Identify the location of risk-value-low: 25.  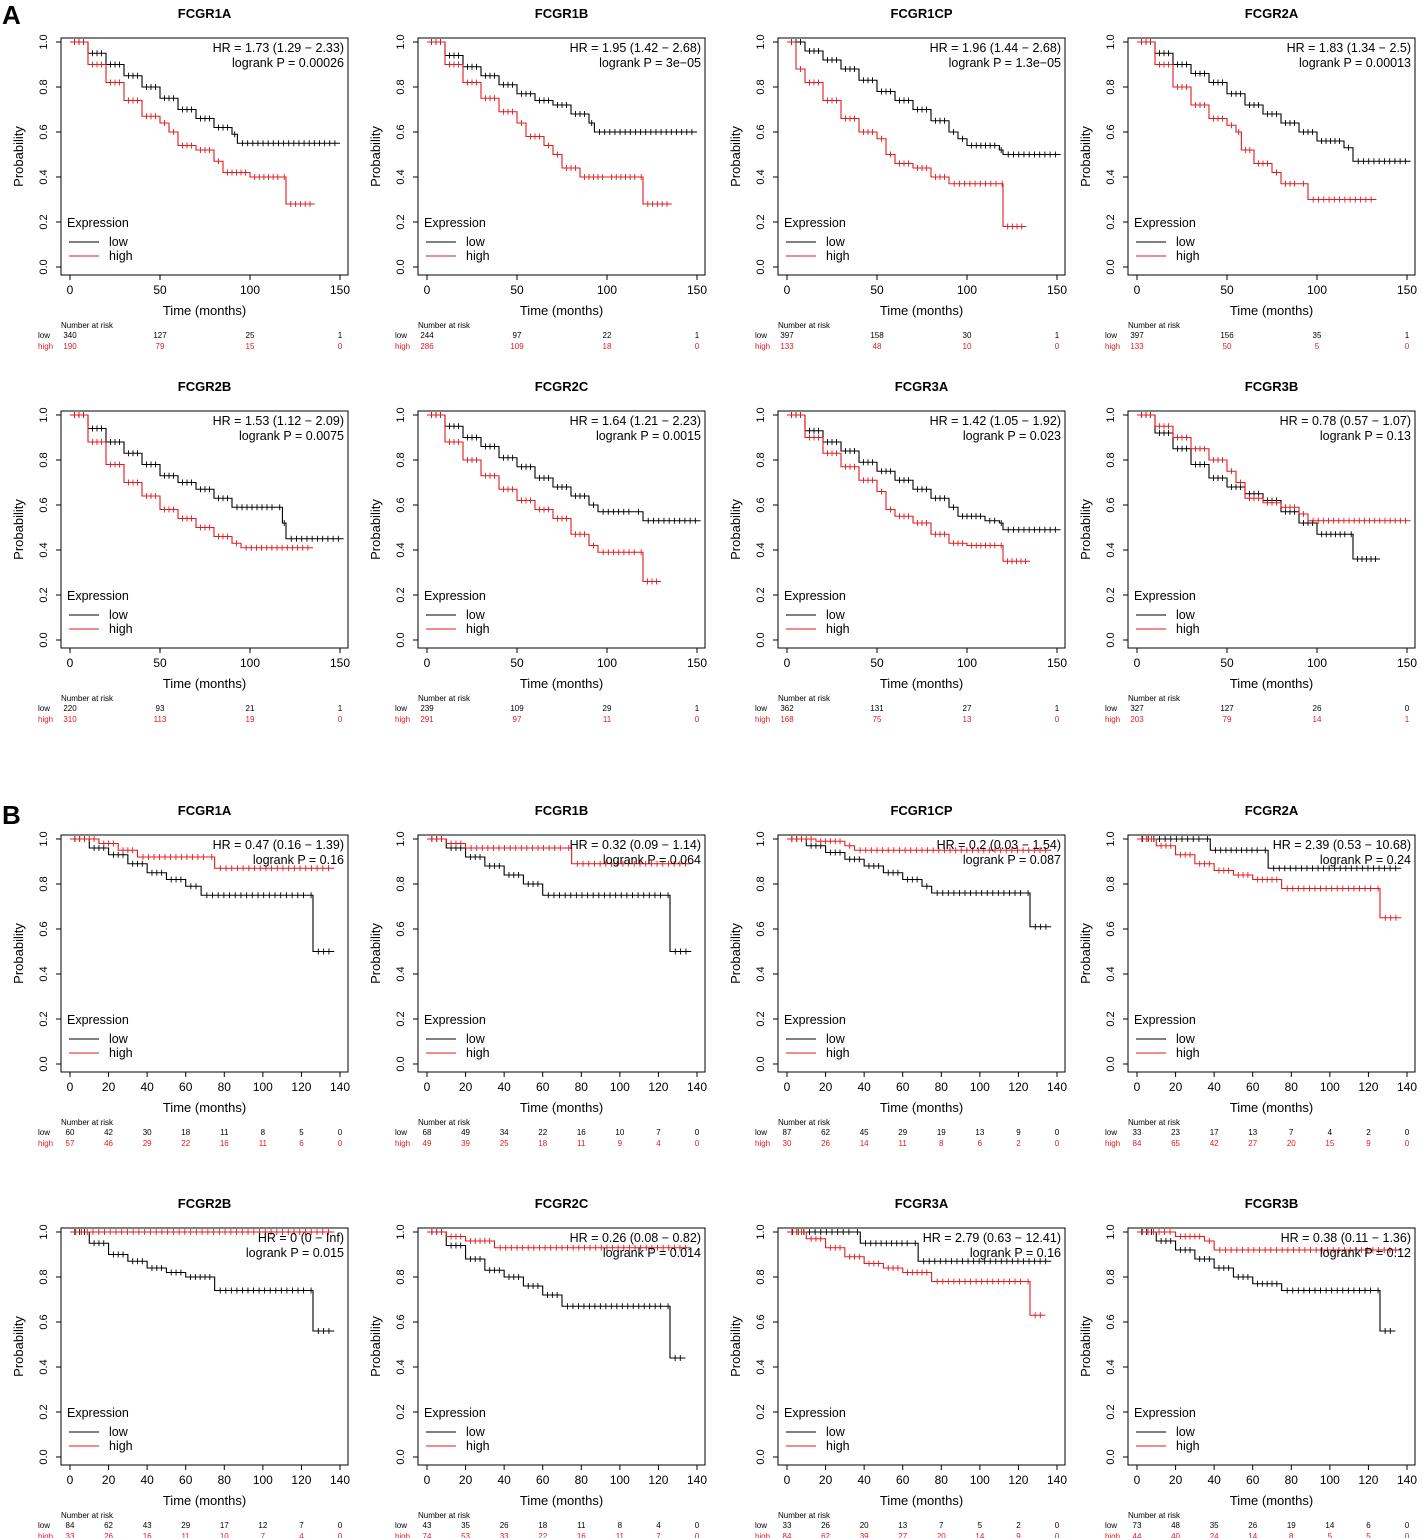
(250, 335).